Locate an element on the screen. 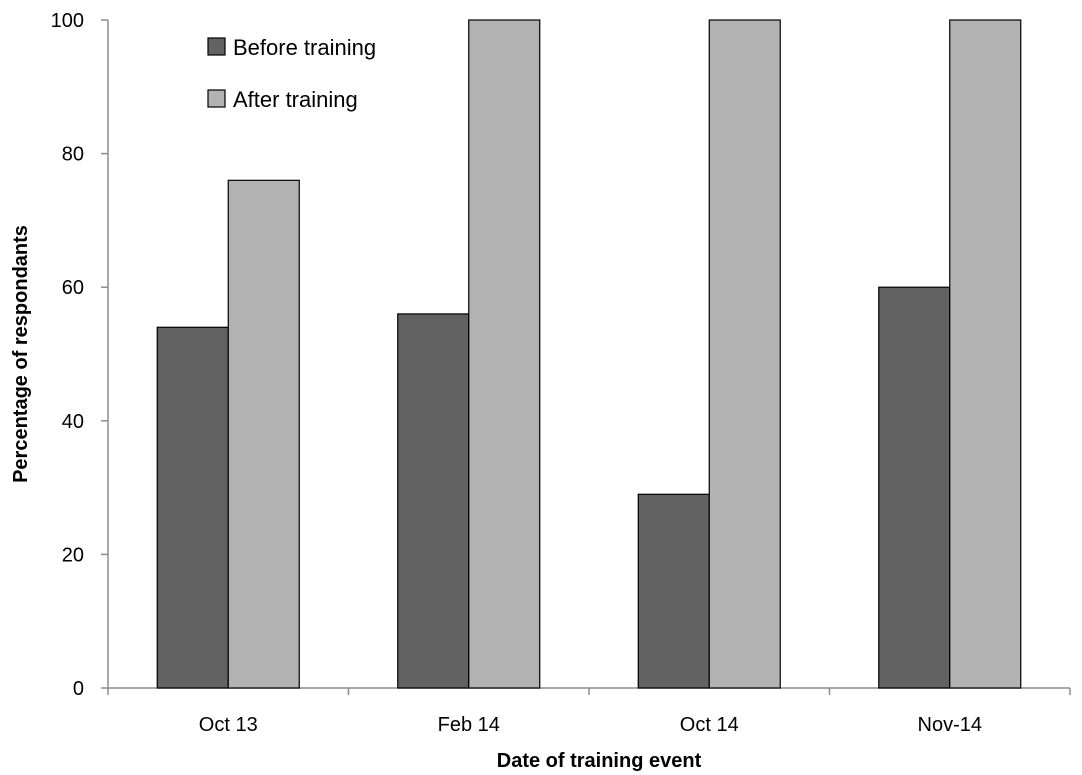  y-tick-label: 80 is located at coordinates (73, 155).